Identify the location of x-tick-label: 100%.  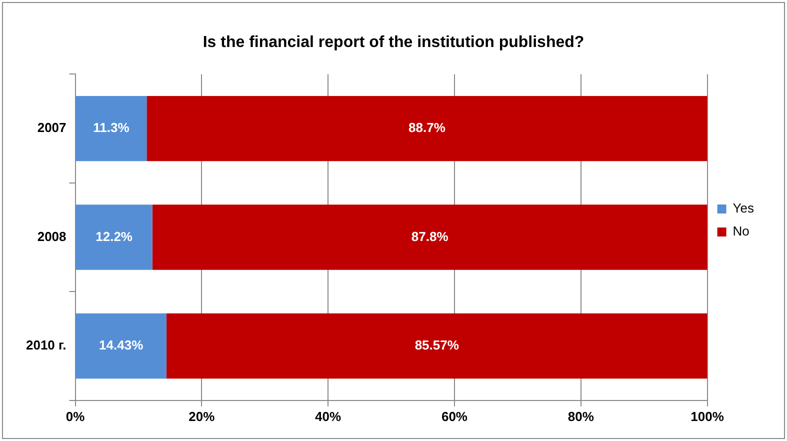
(707, 416).